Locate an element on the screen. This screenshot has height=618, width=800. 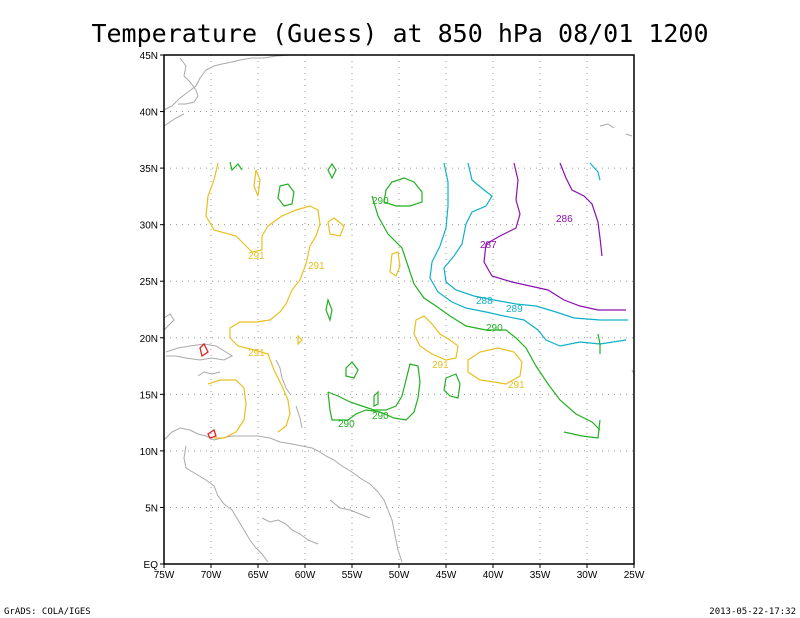
latitude-tick-label: 25N is located at coordinates (149, 282).